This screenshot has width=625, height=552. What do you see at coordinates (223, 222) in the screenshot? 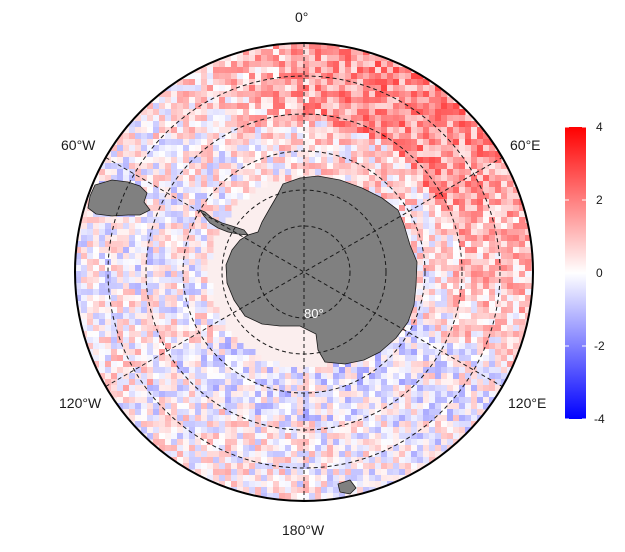
I see `antarctic-peninsula` at bounding box center [223, 222].